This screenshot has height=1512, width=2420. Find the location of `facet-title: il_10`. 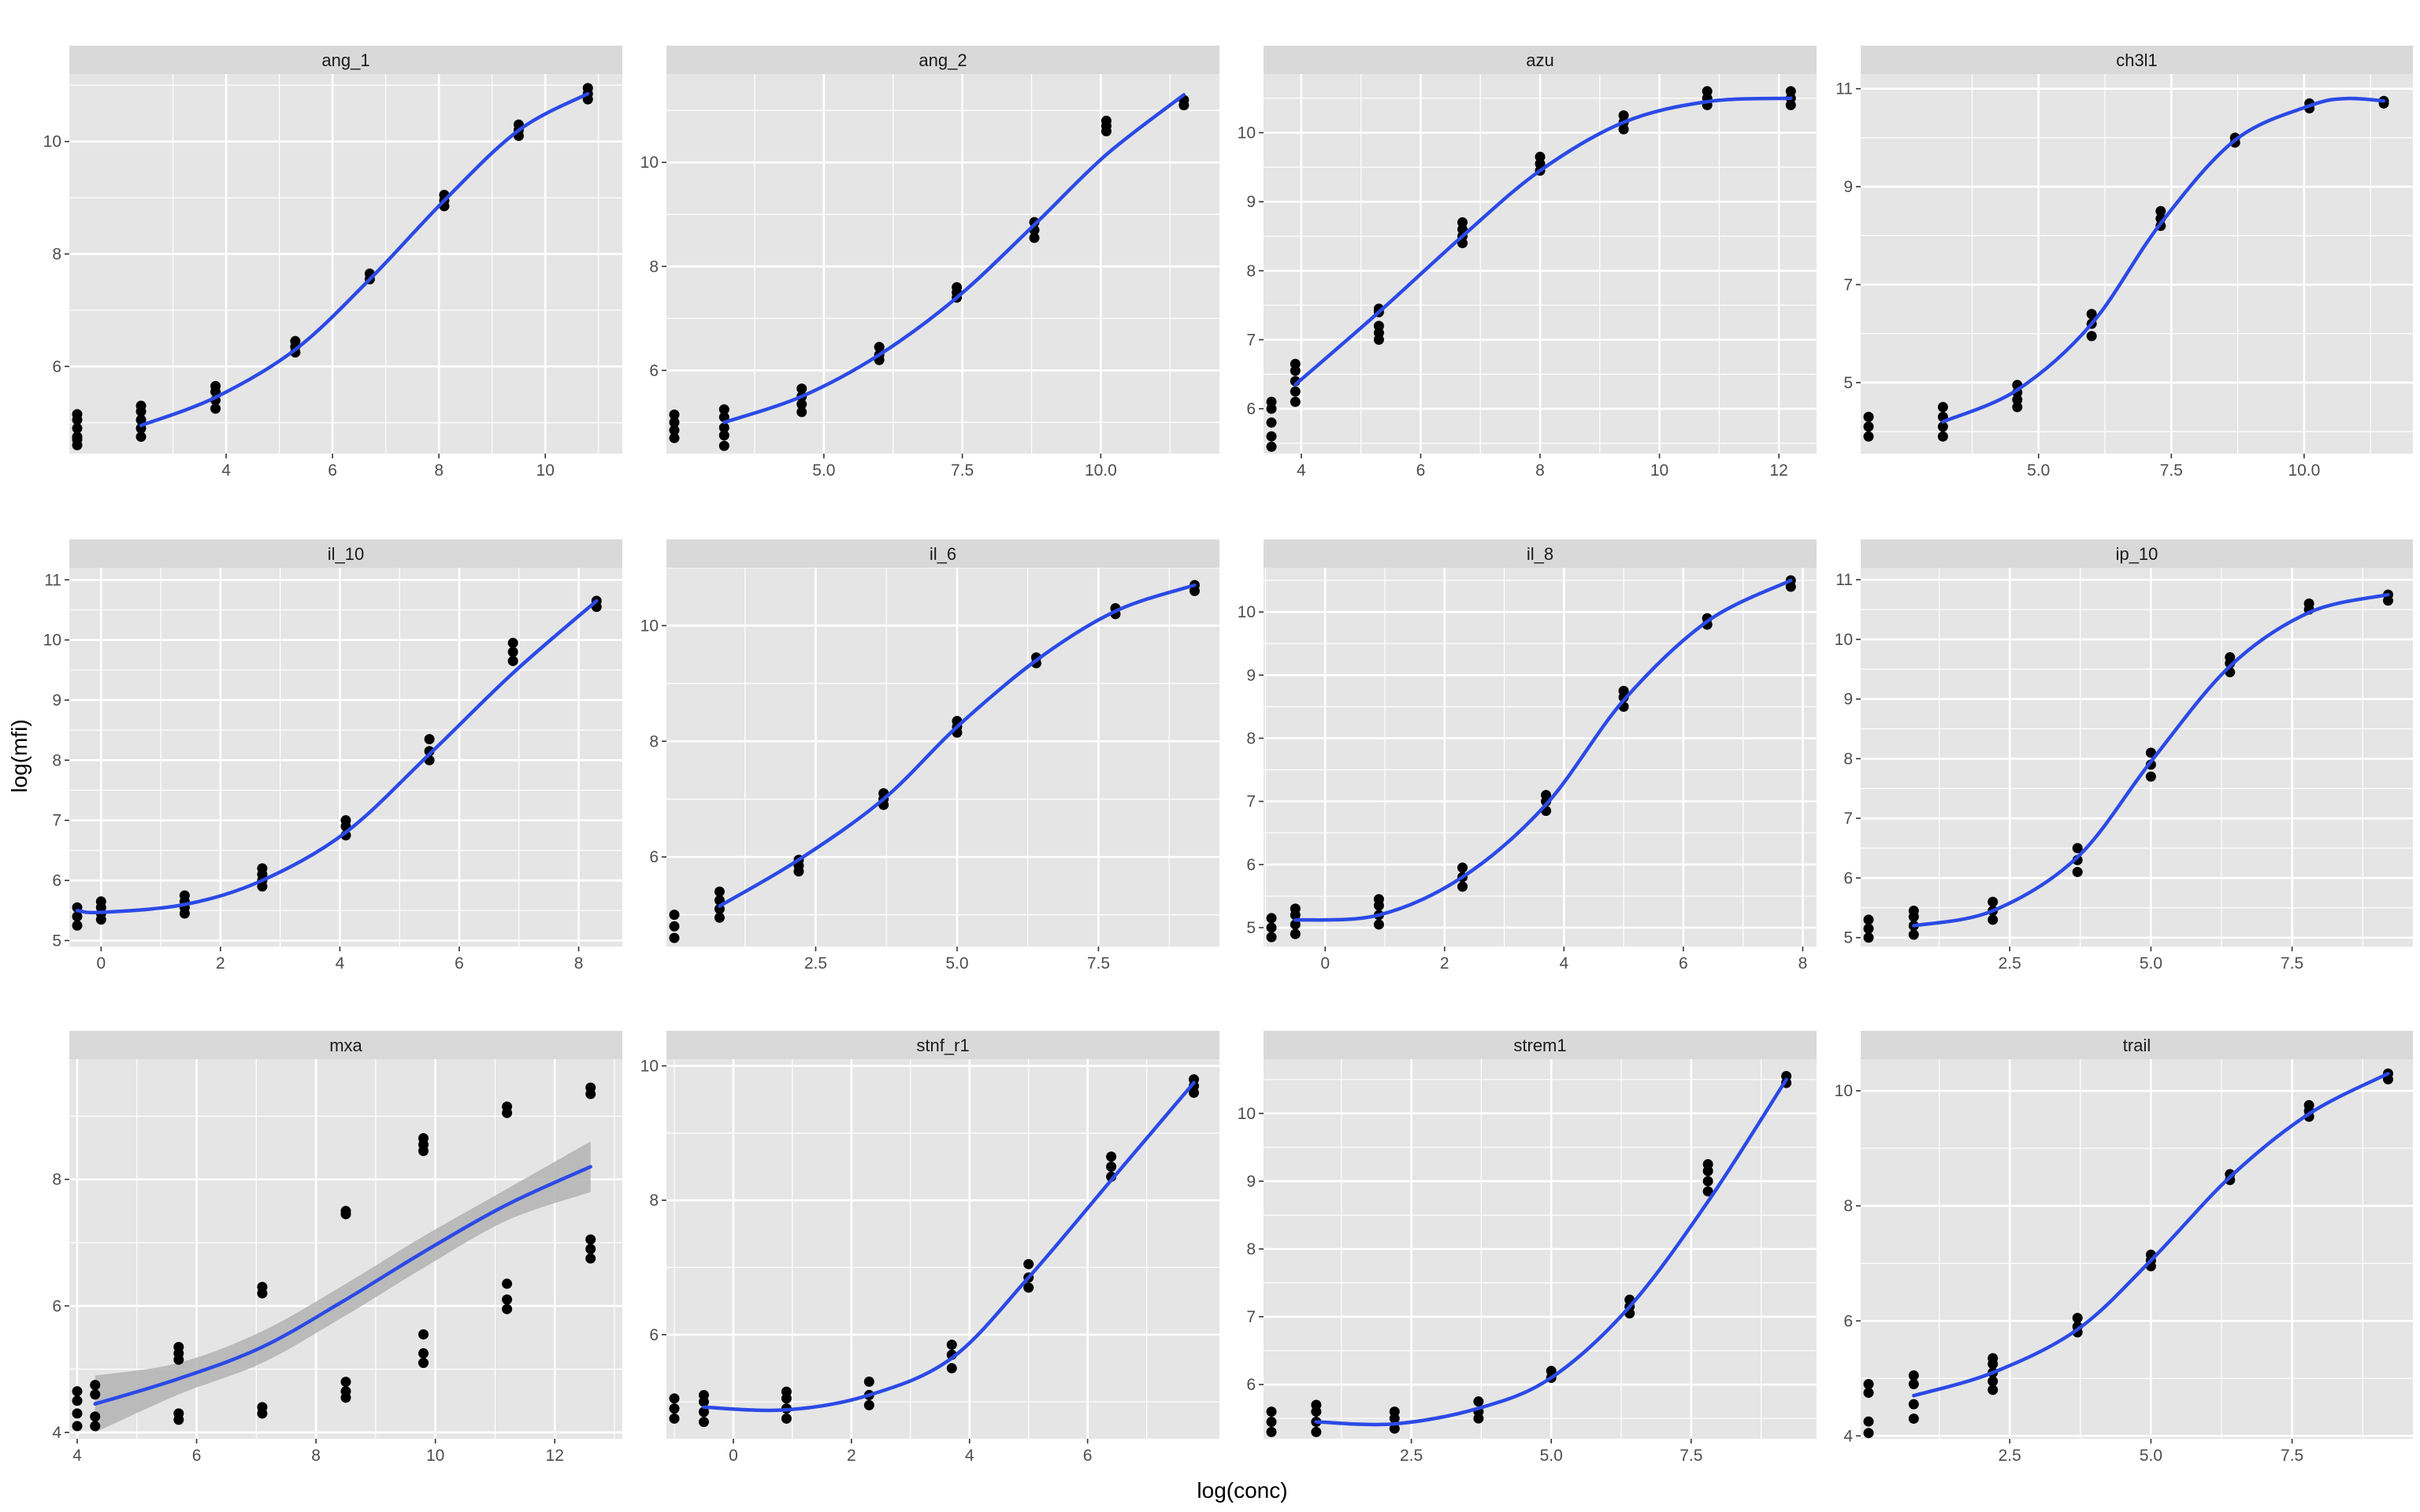

facet-title: il_10 is located at coordinates (346, 554).